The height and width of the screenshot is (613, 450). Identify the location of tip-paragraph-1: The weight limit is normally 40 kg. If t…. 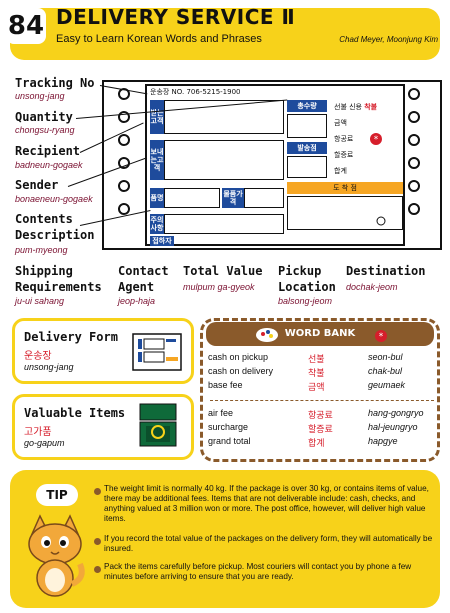
(266, 503).